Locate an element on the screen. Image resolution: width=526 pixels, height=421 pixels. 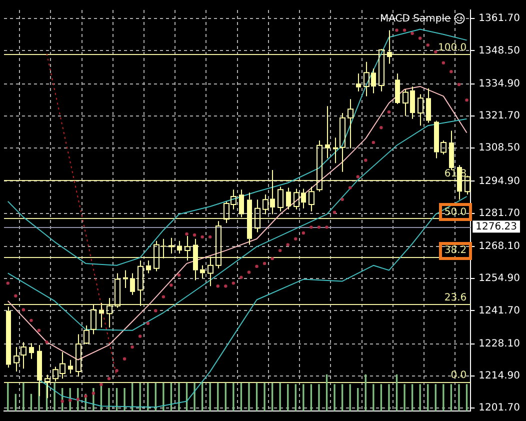
y-tick-label: 1268.10 is located at coordinates (499, 246).